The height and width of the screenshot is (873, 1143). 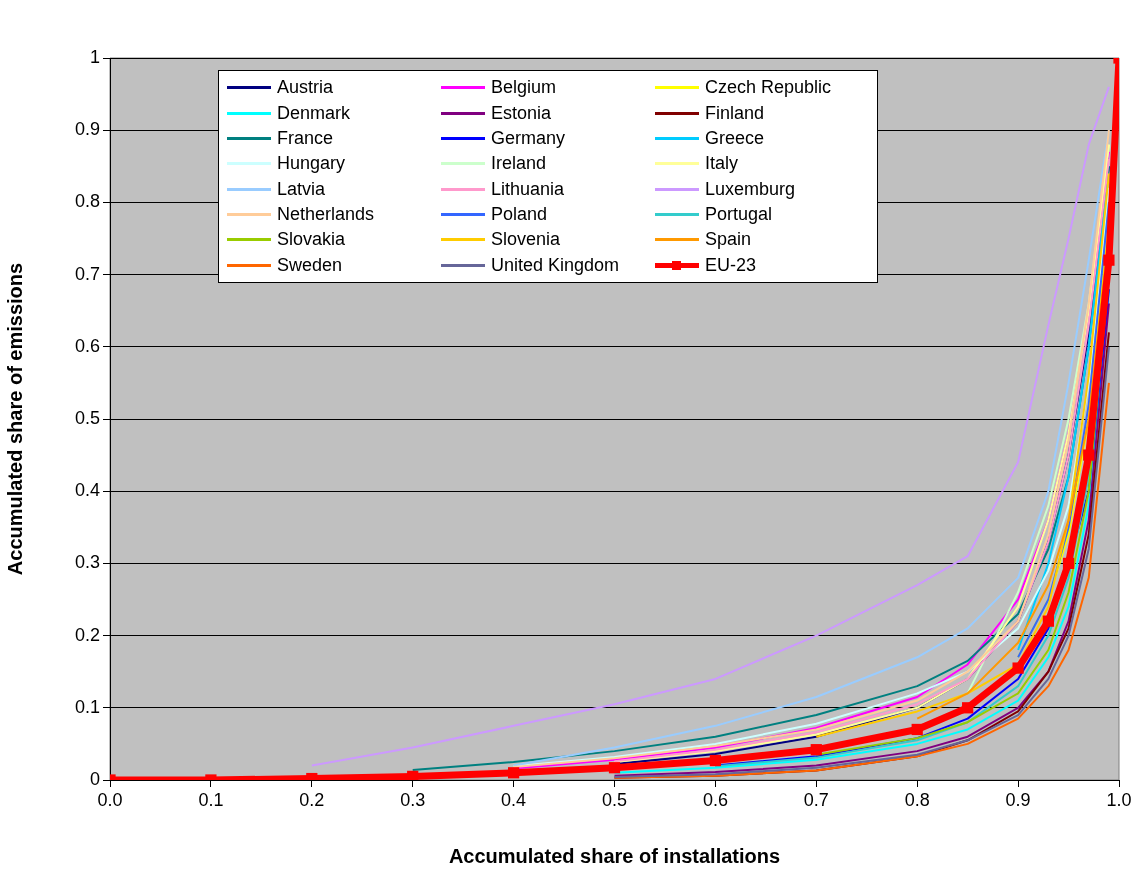 I want to click on y-tick-label: 0.7, so click(x=87, y=273).